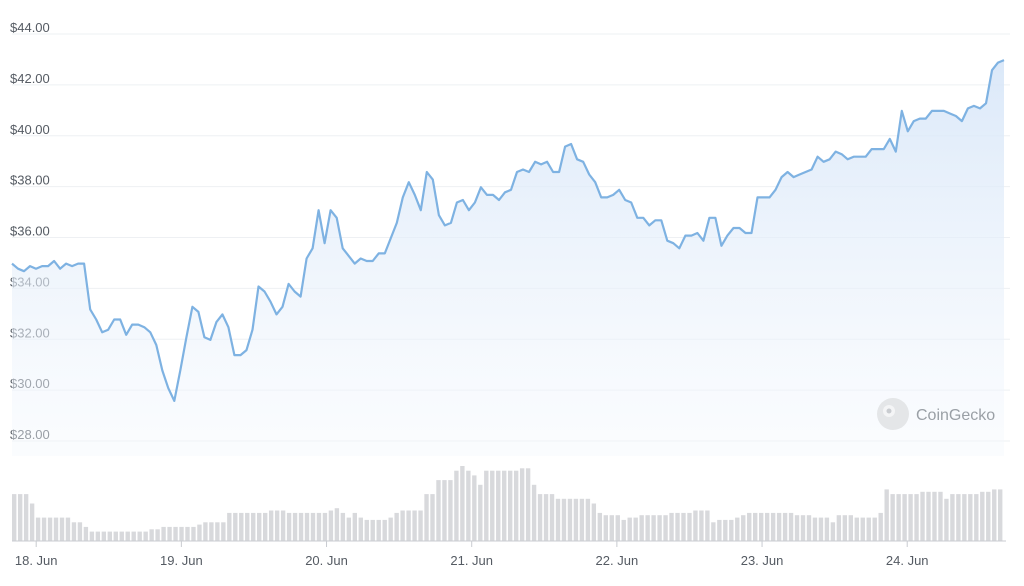 The height and width of the screenshot is (586, 1024). I want to click on y-tick-label: $44.00, so click(30, 27).